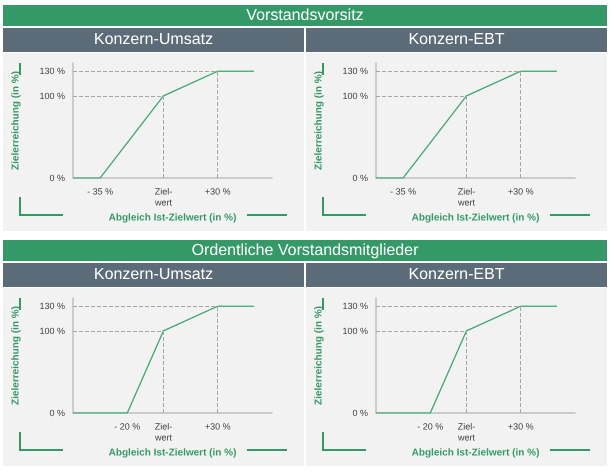 The image size is (614, 475). What do you see at coordinates (305, 15) in the screenshot?
I see `text: Vorstandsvorsitz` at bounding box center [305, 15].